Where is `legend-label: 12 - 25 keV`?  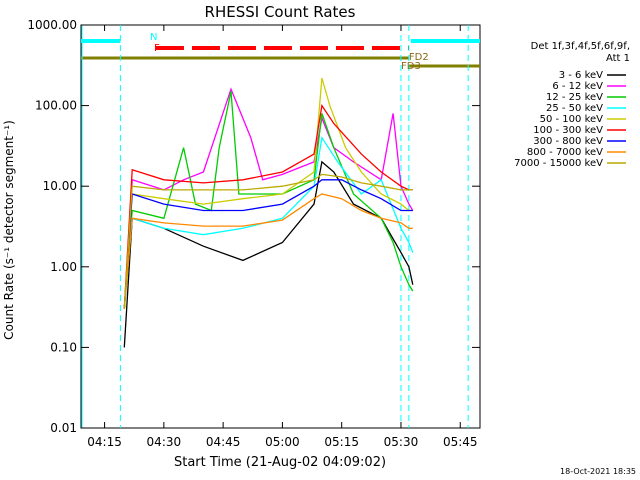 legend-label: 12 - 25 keV is located at coordinates (574, 97).